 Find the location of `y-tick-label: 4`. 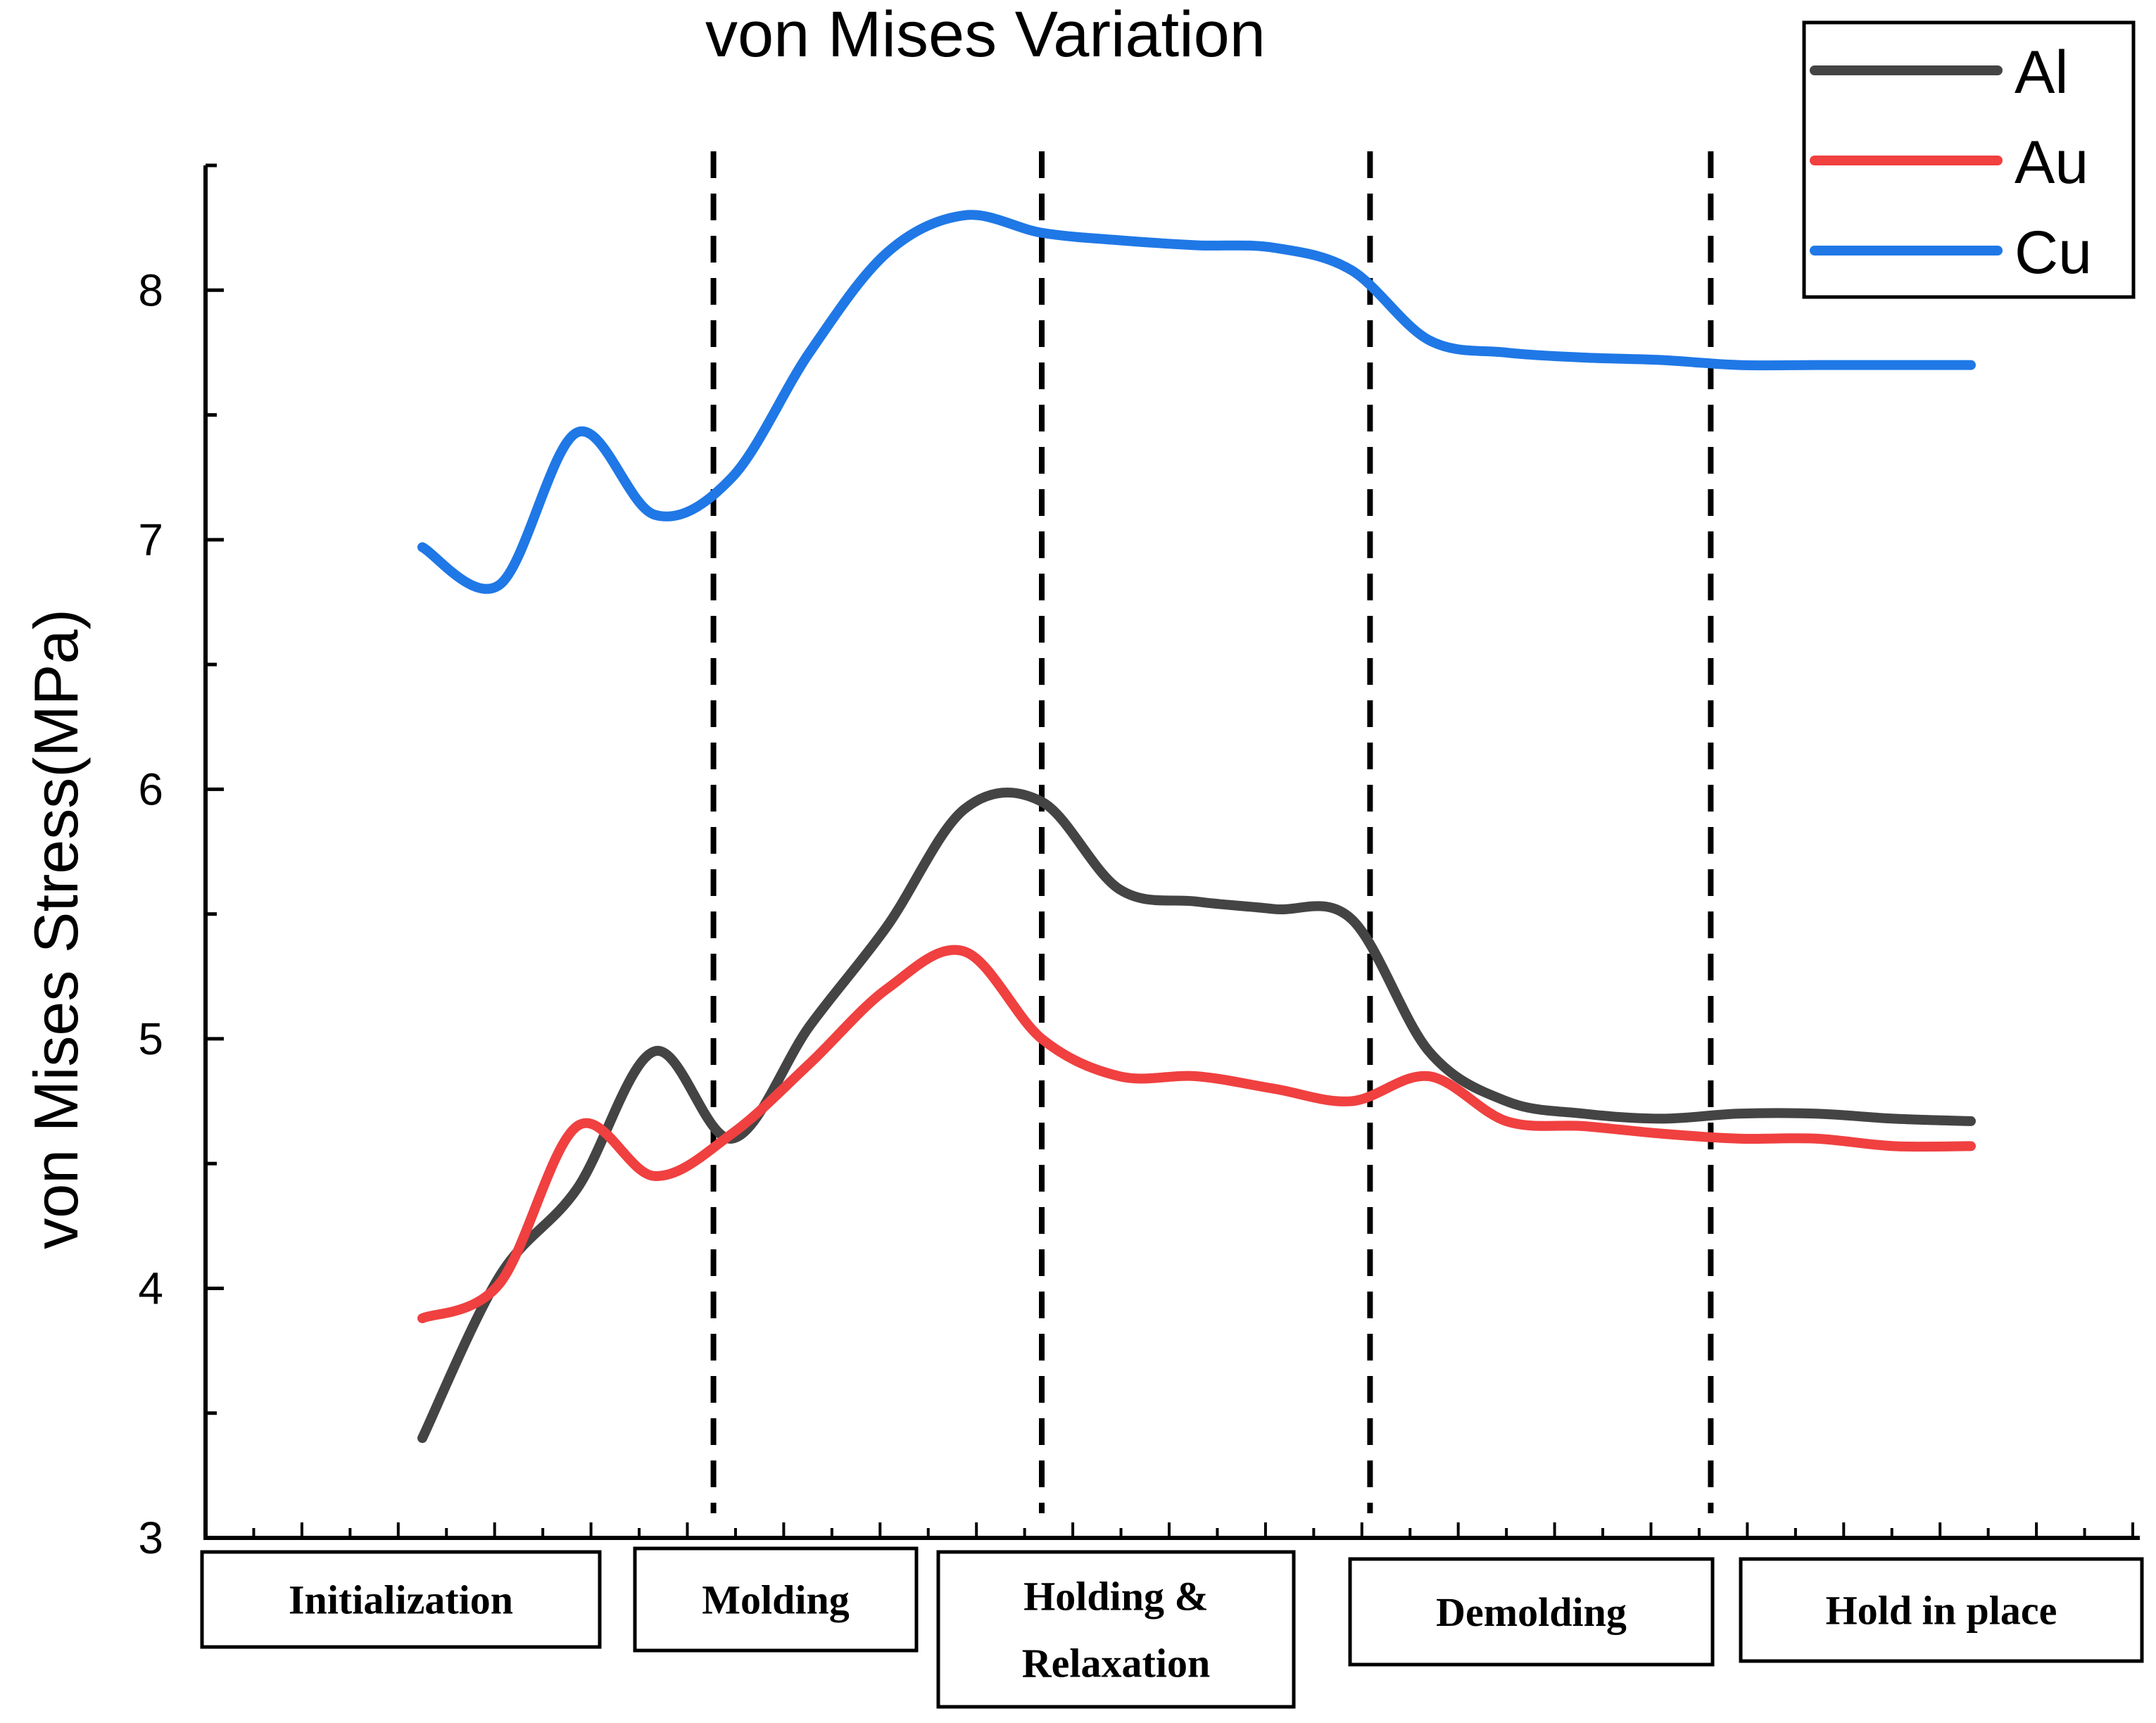

y-tick-label: 4 is located at coordinates (151, 1288).